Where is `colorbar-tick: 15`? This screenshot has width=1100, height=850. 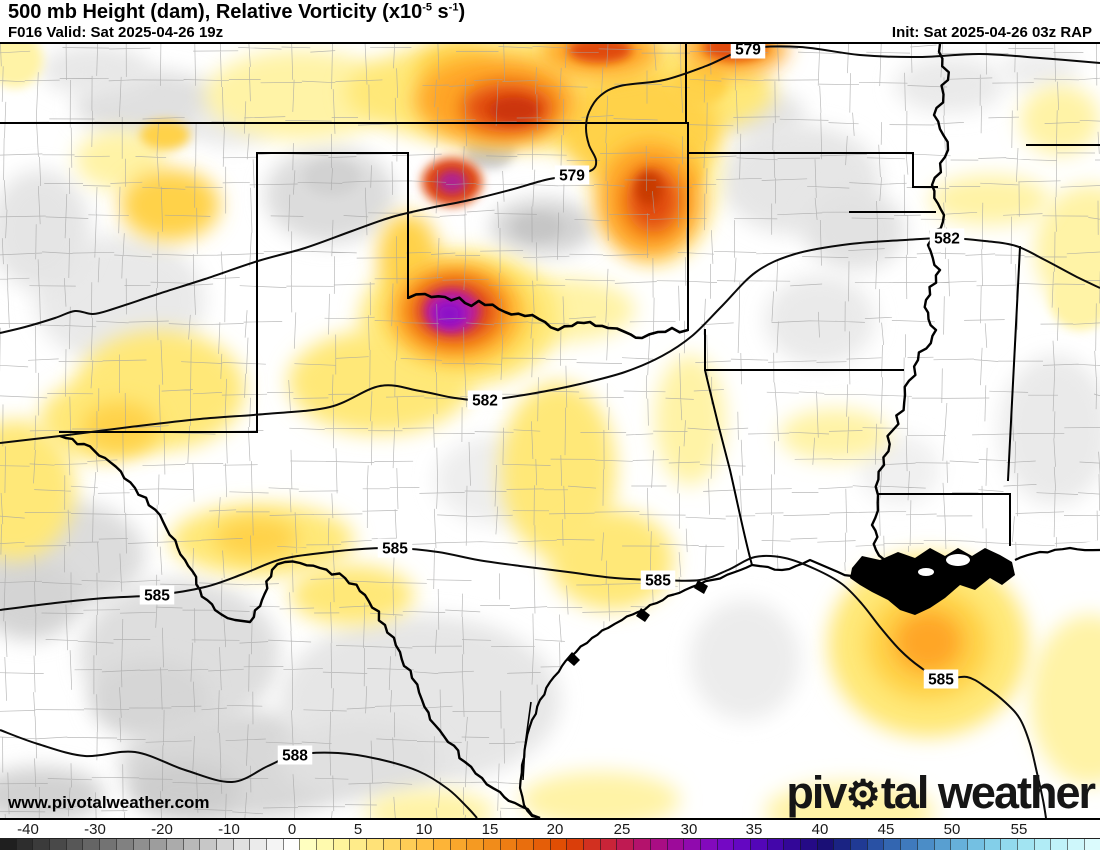 colorbar-tick: 15 is located at coordinates (490, 829).